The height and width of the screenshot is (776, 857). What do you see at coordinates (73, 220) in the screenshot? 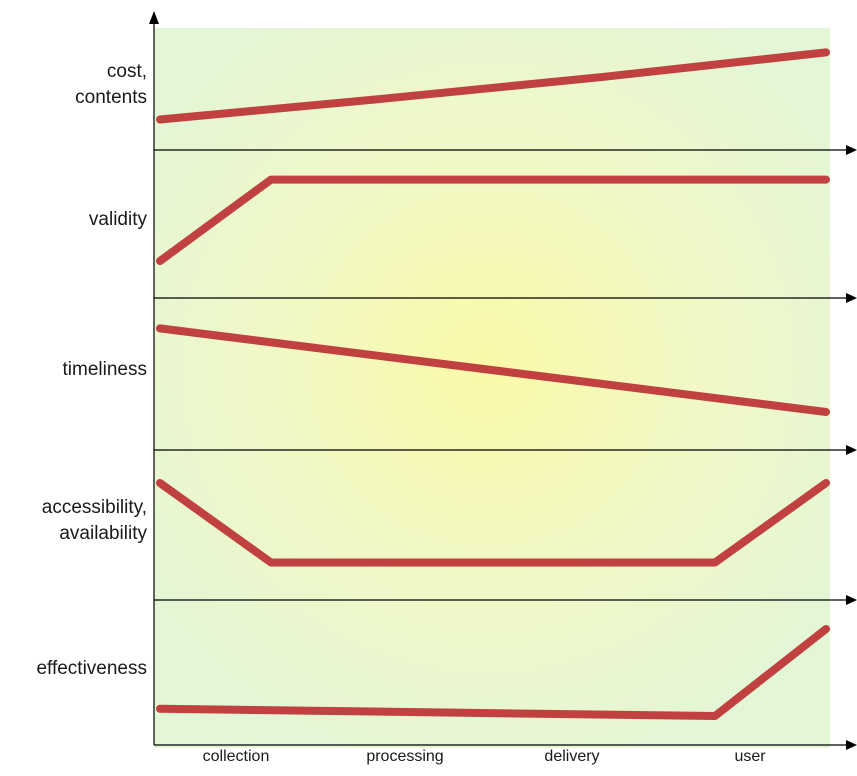
I see `band-label-2: validity` at bounding box center [73, 220].